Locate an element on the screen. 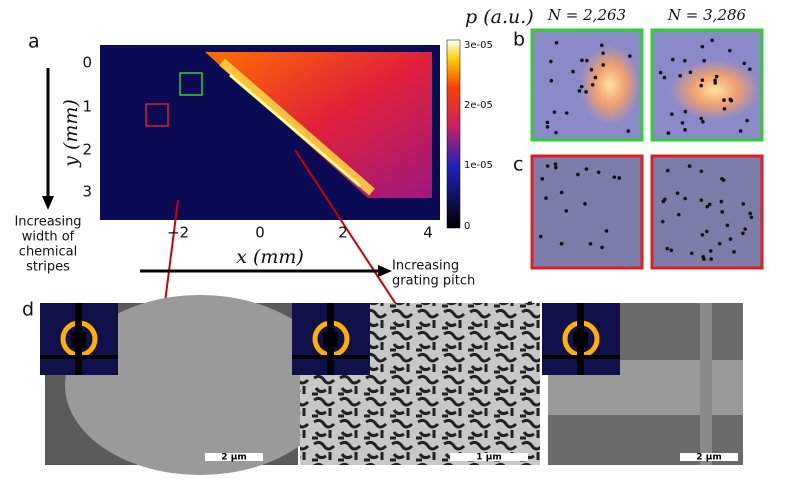 The width and height of the screenshot is (798, 482). scale-bar is located at coordinates (234, 457).